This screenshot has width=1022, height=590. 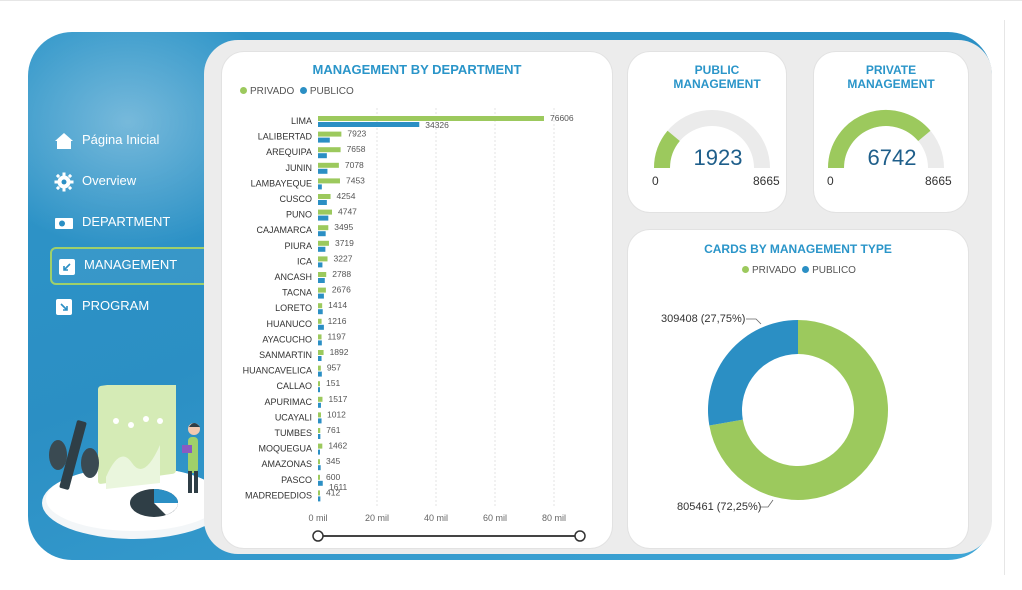 What do you see at coordinates (132, 223) in the screenshot?
I see `nav-item-department: DEPARTMENT` at bounding box center [132, 223].